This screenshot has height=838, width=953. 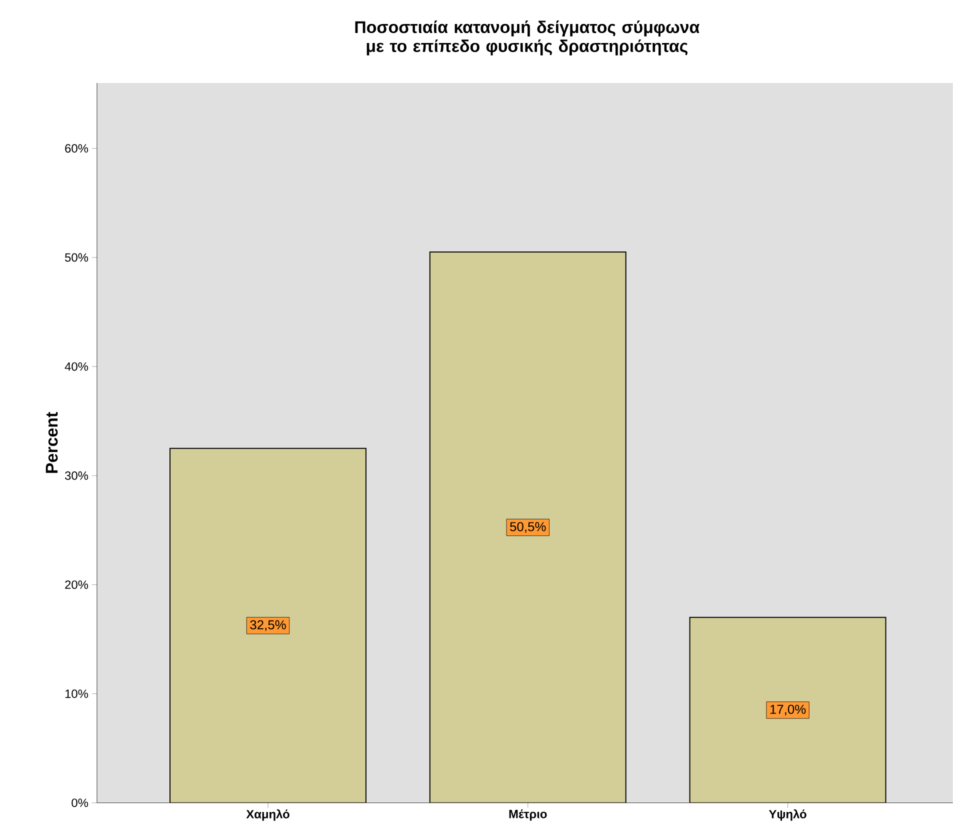 What do you see at coordinates (76, 694) in the screenshot?
I see `y-tick-label: 10%` at bounding box center [76, 694].